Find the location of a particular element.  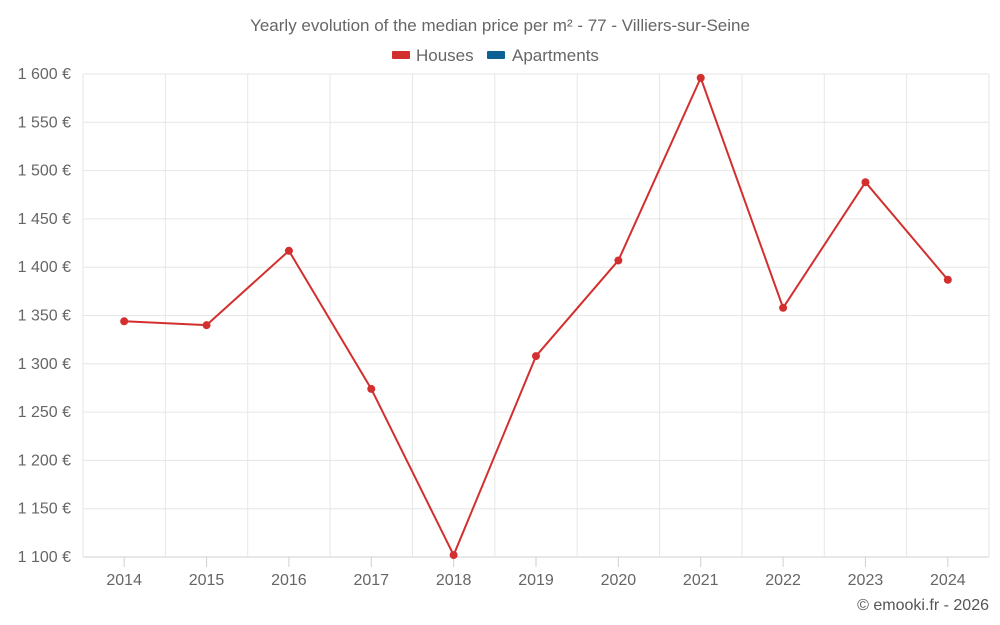

data-point-houses-2018 is located at coordinates (453, 555).